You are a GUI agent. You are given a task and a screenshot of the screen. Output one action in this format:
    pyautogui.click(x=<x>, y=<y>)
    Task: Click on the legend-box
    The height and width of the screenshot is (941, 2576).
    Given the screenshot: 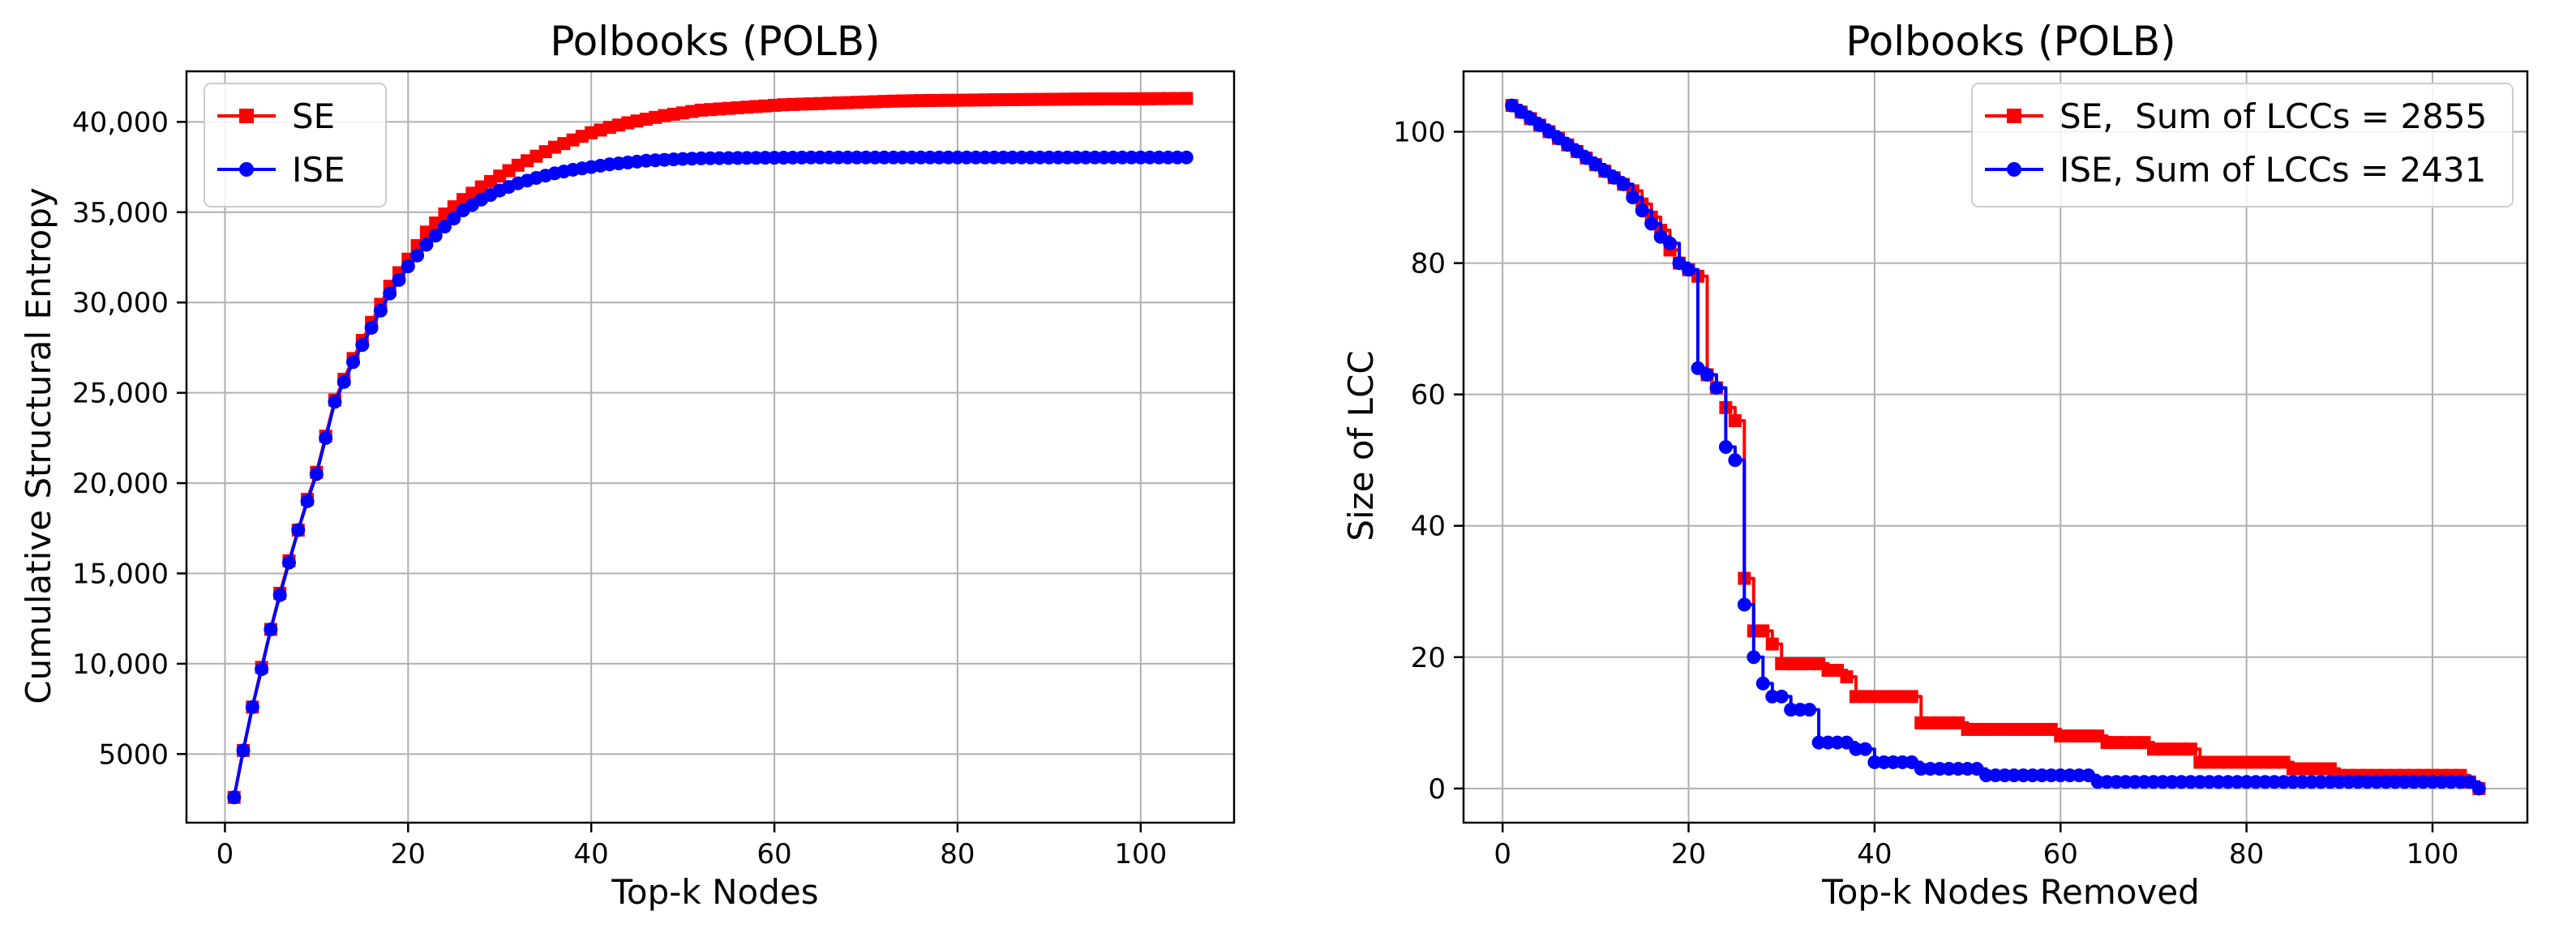 What is the action you would take?
    pyautogui.click(x=2242, y=145)
    